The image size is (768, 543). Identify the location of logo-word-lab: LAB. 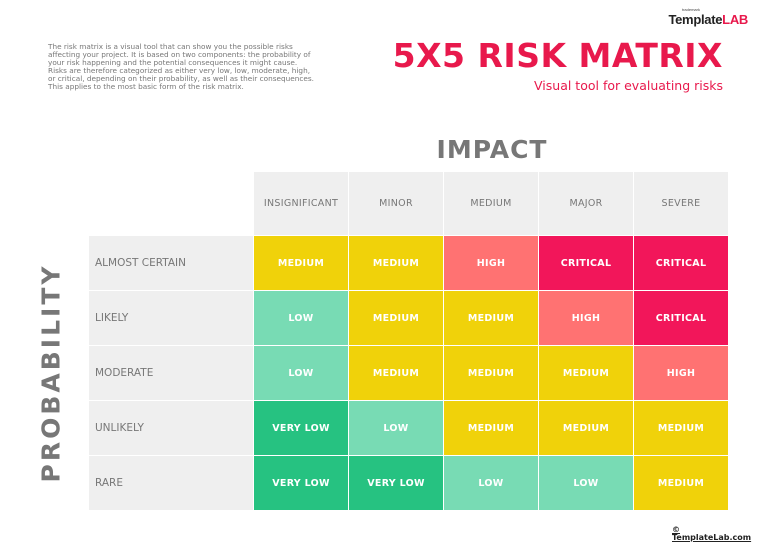
(735, 19).